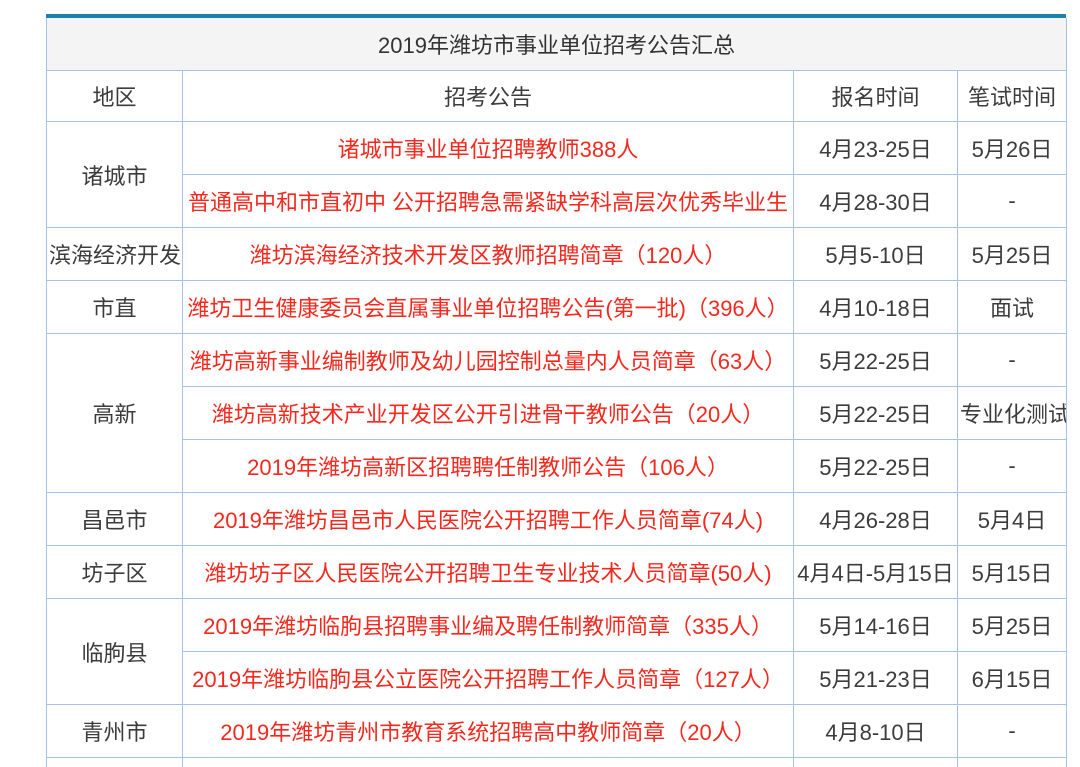 The width and height of the screenshot is (1080, 767). What do you see at coordinates (114, 413) in the screenshot?
I see `region-cell: 高新` at bounding box center [114, 413].